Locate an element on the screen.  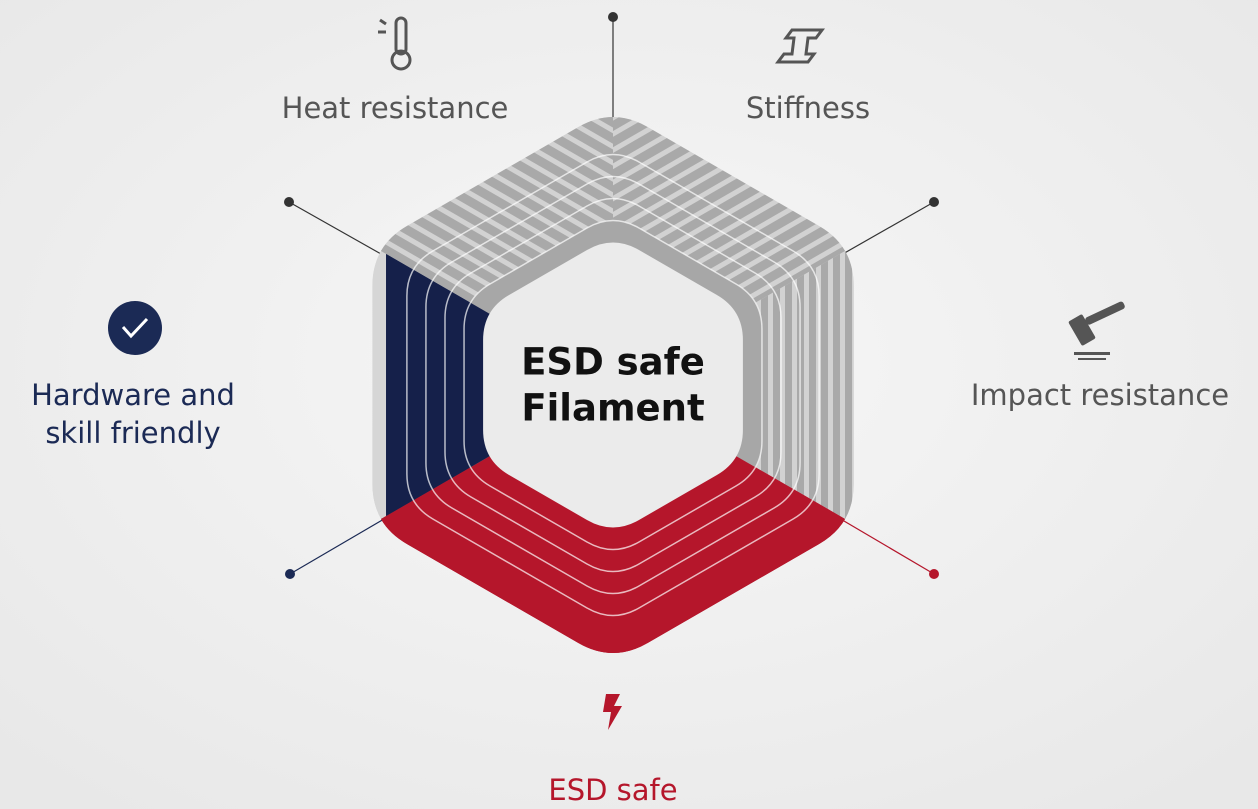
inner-hexagon is located at coordinates (613, 385).